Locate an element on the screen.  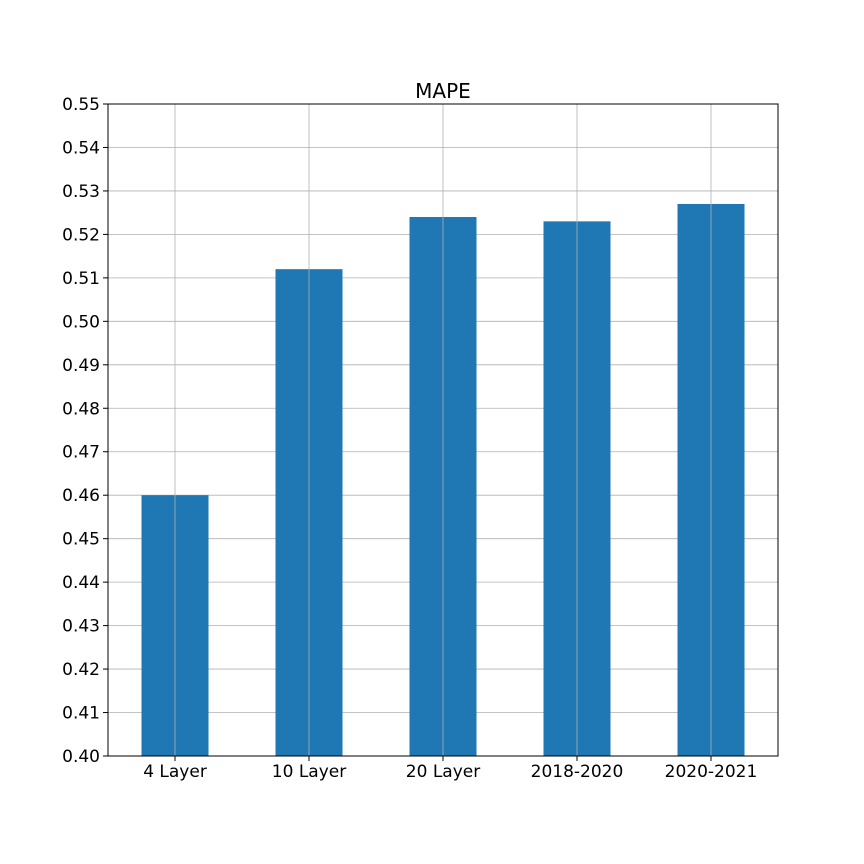
y-tick-label: 0.52 is located at coordinates (81, 235).